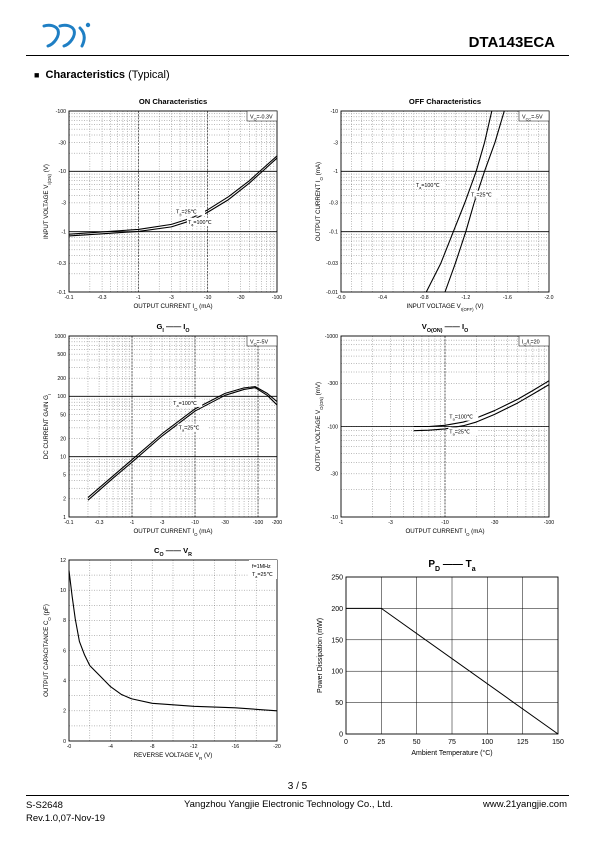 The height and width of the screenshot is (842, 595). What do you see at coordinates (452, 742) in the screenshot?
I see `x-tick-label: 75` at bounding box center [452, 742].